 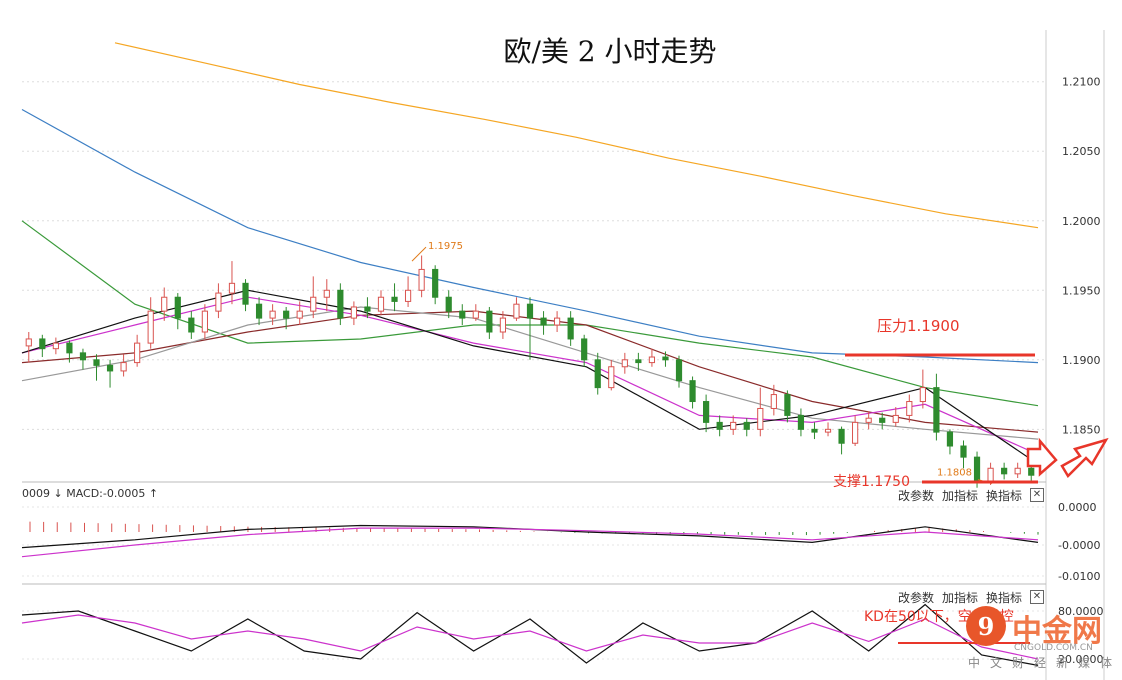 I want to click on macd-tick-label: 0.0000, so click(x=1077, y=507).